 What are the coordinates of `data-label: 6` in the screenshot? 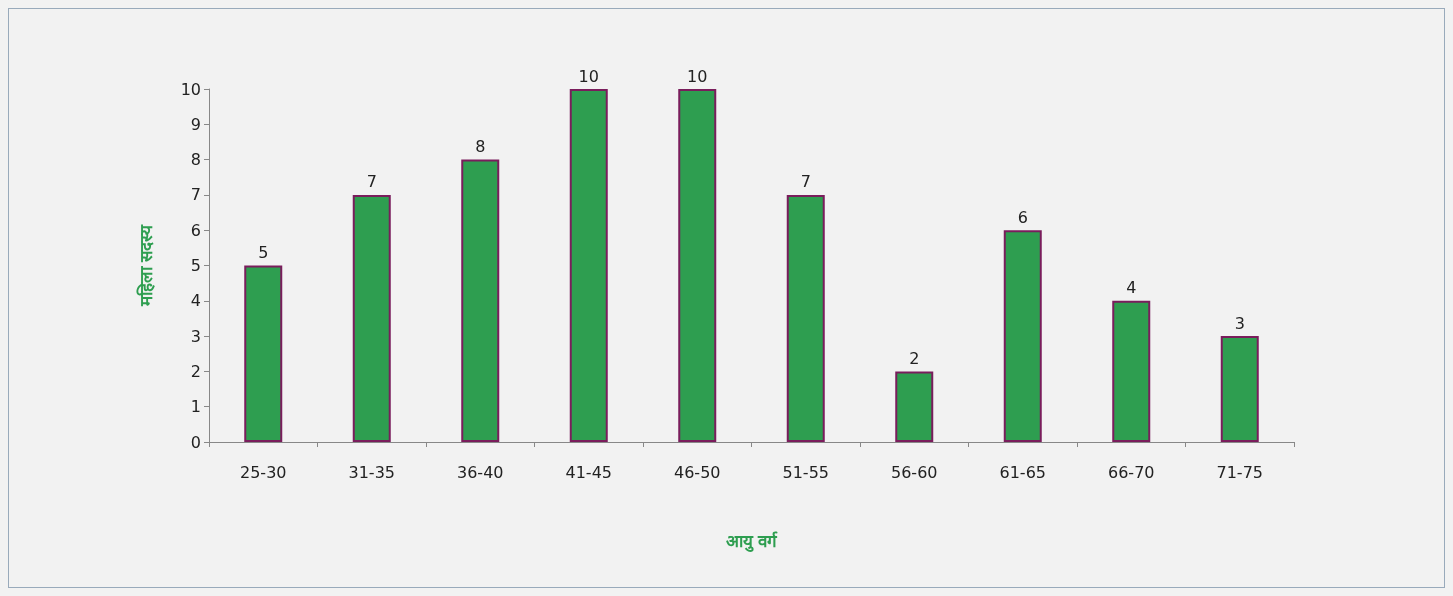 It's located at (1022, 217).